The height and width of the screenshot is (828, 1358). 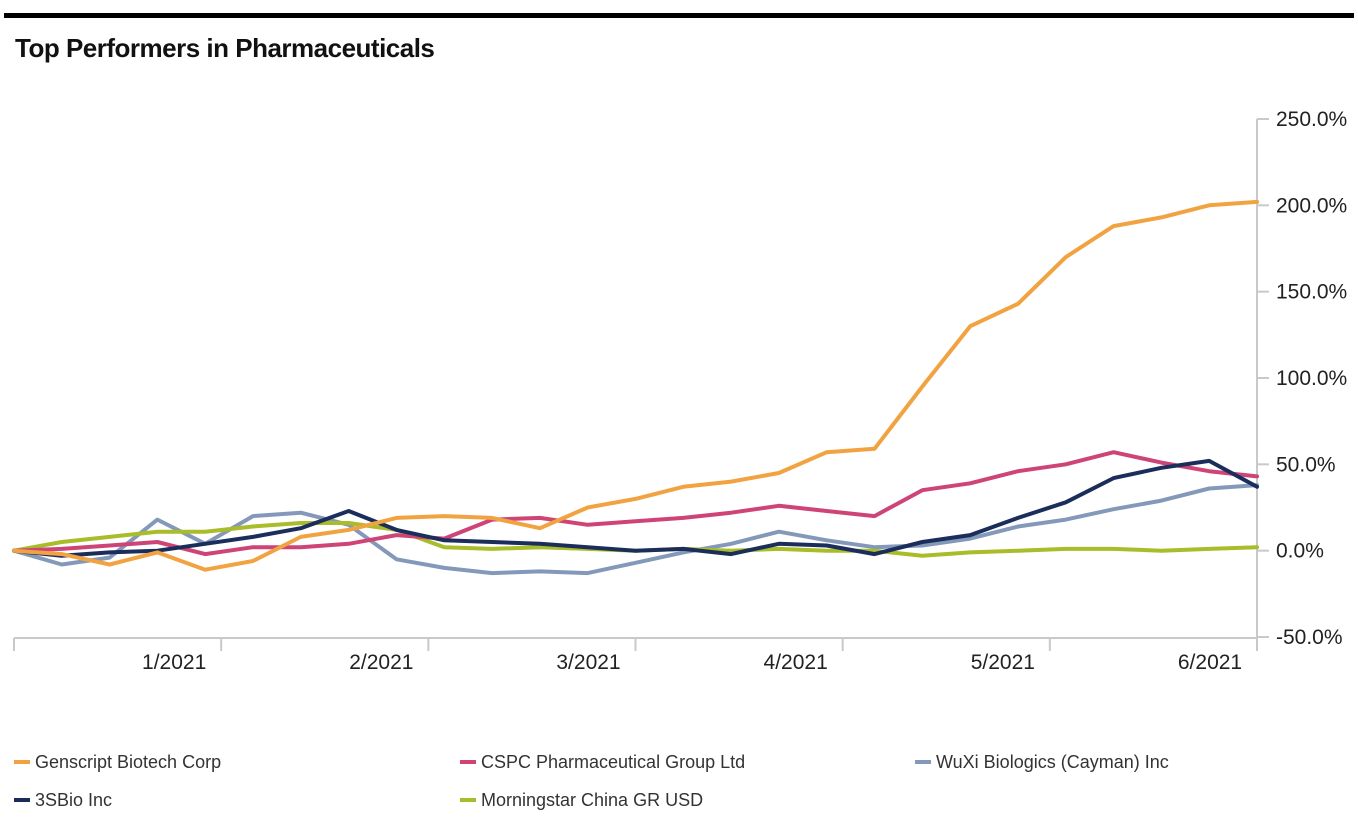 I want to click on legend-item-wuxi-biologics-cayman-inc: WuXi Biologics (Cayman) Inc, so click(x=1042, y=762).